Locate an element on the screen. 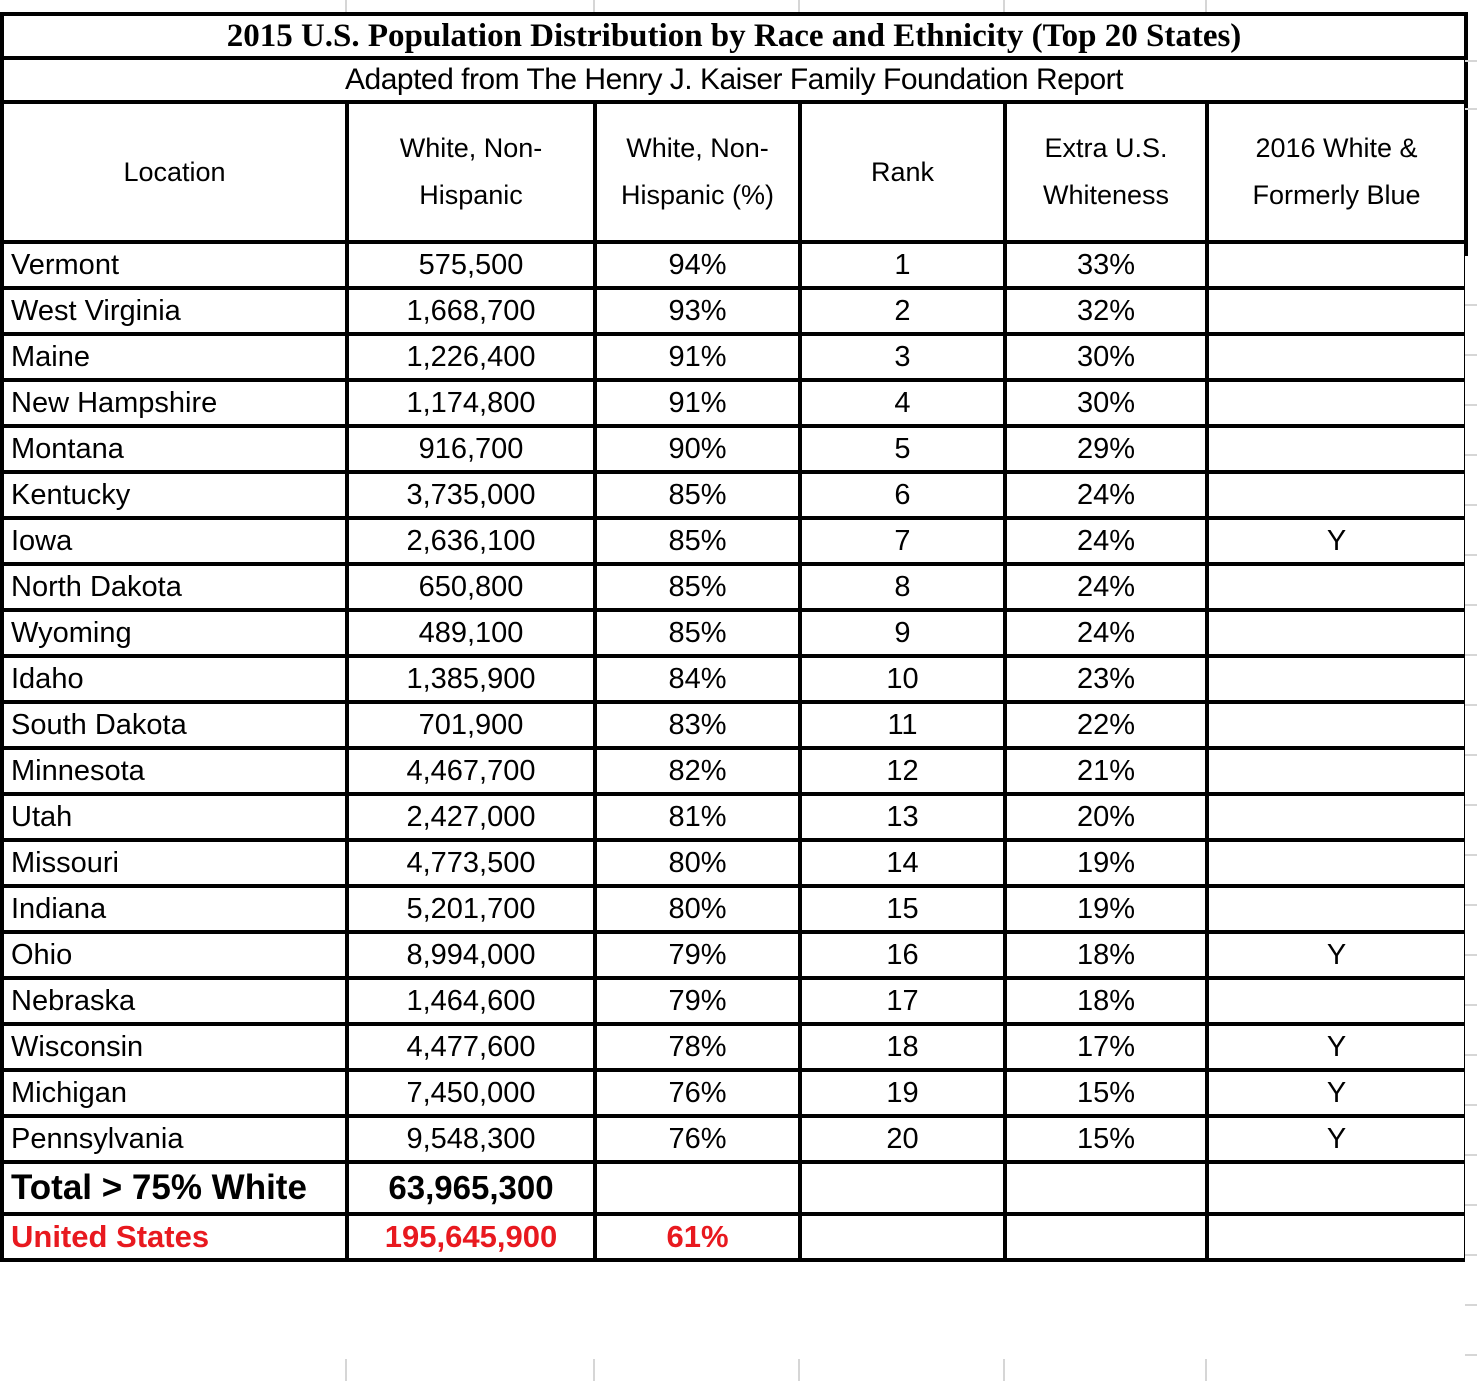  table-row: Indiana 5,201,700 80% 15 19% is located at coordinates (734, 909).